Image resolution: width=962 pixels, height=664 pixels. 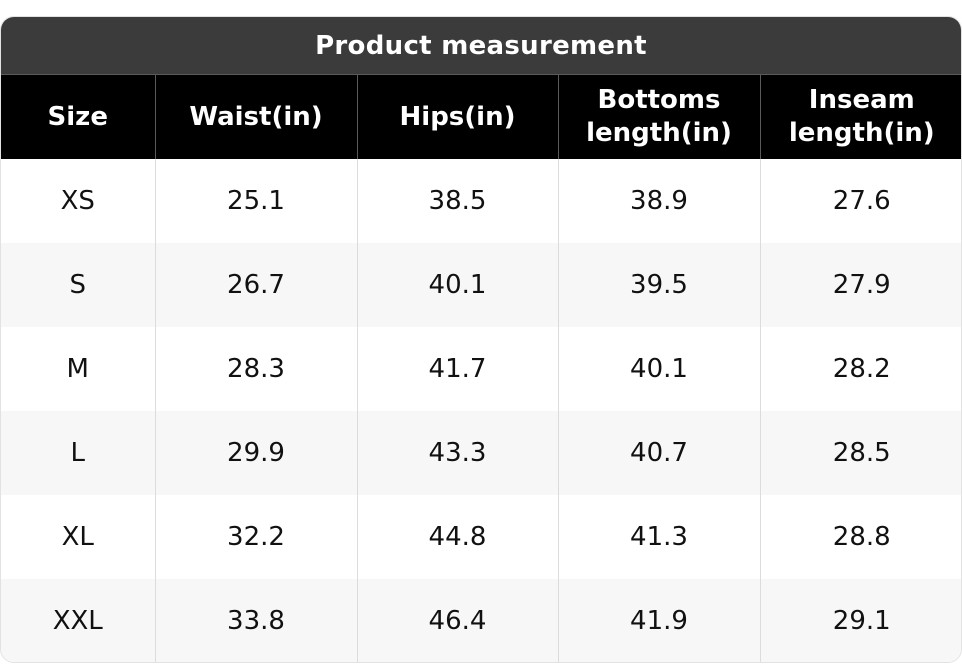 What do you see at coordinates (658, 285) in the screenshot?
I see `cell-bottoms-length: 39.5` at bounding box center [658, 285].